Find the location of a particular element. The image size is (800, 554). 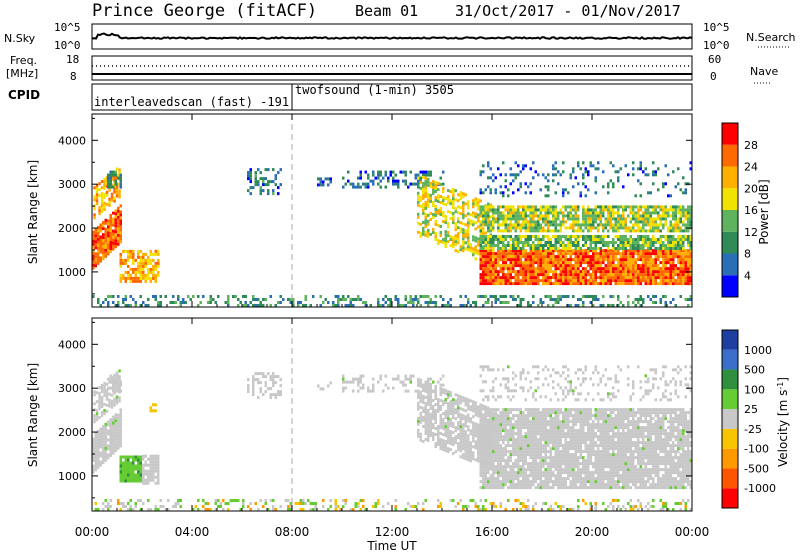

power-colorbar-swatch is located at coordinates (730, 199).